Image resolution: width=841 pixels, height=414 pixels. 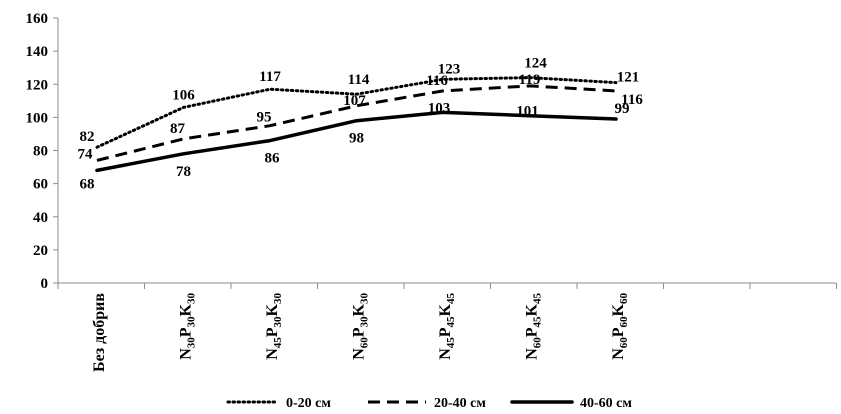 What do you see at coordinates (534, 326) in the screenshot?
I see `x-tick-label: N60​P45​K45​` at bounding box center [534, 326].